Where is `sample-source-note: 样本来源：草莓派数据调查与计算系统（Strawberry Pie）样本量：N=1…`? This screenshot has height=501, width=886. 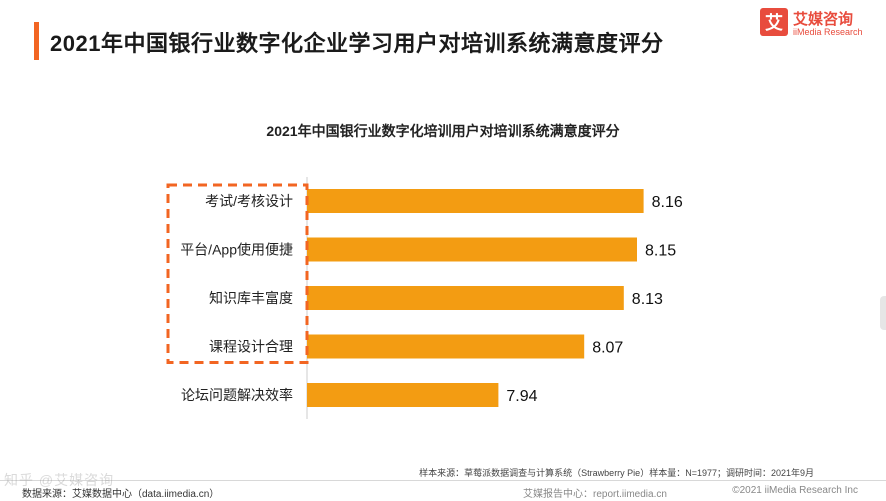 sample-source-note: 样本来源：草莓派数据调查与计算系统（Strawberry Pie）样本量：N=1… is located at coordinates (616, 473).